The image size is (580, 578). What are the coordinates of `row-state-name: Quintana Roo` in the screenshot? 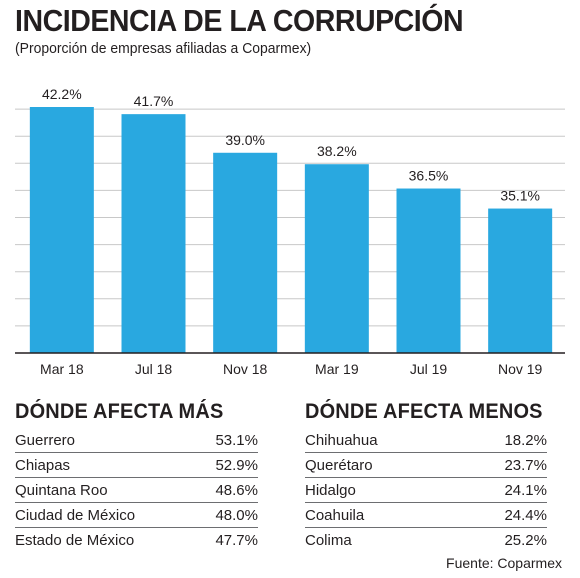 It's located at (61, 490).